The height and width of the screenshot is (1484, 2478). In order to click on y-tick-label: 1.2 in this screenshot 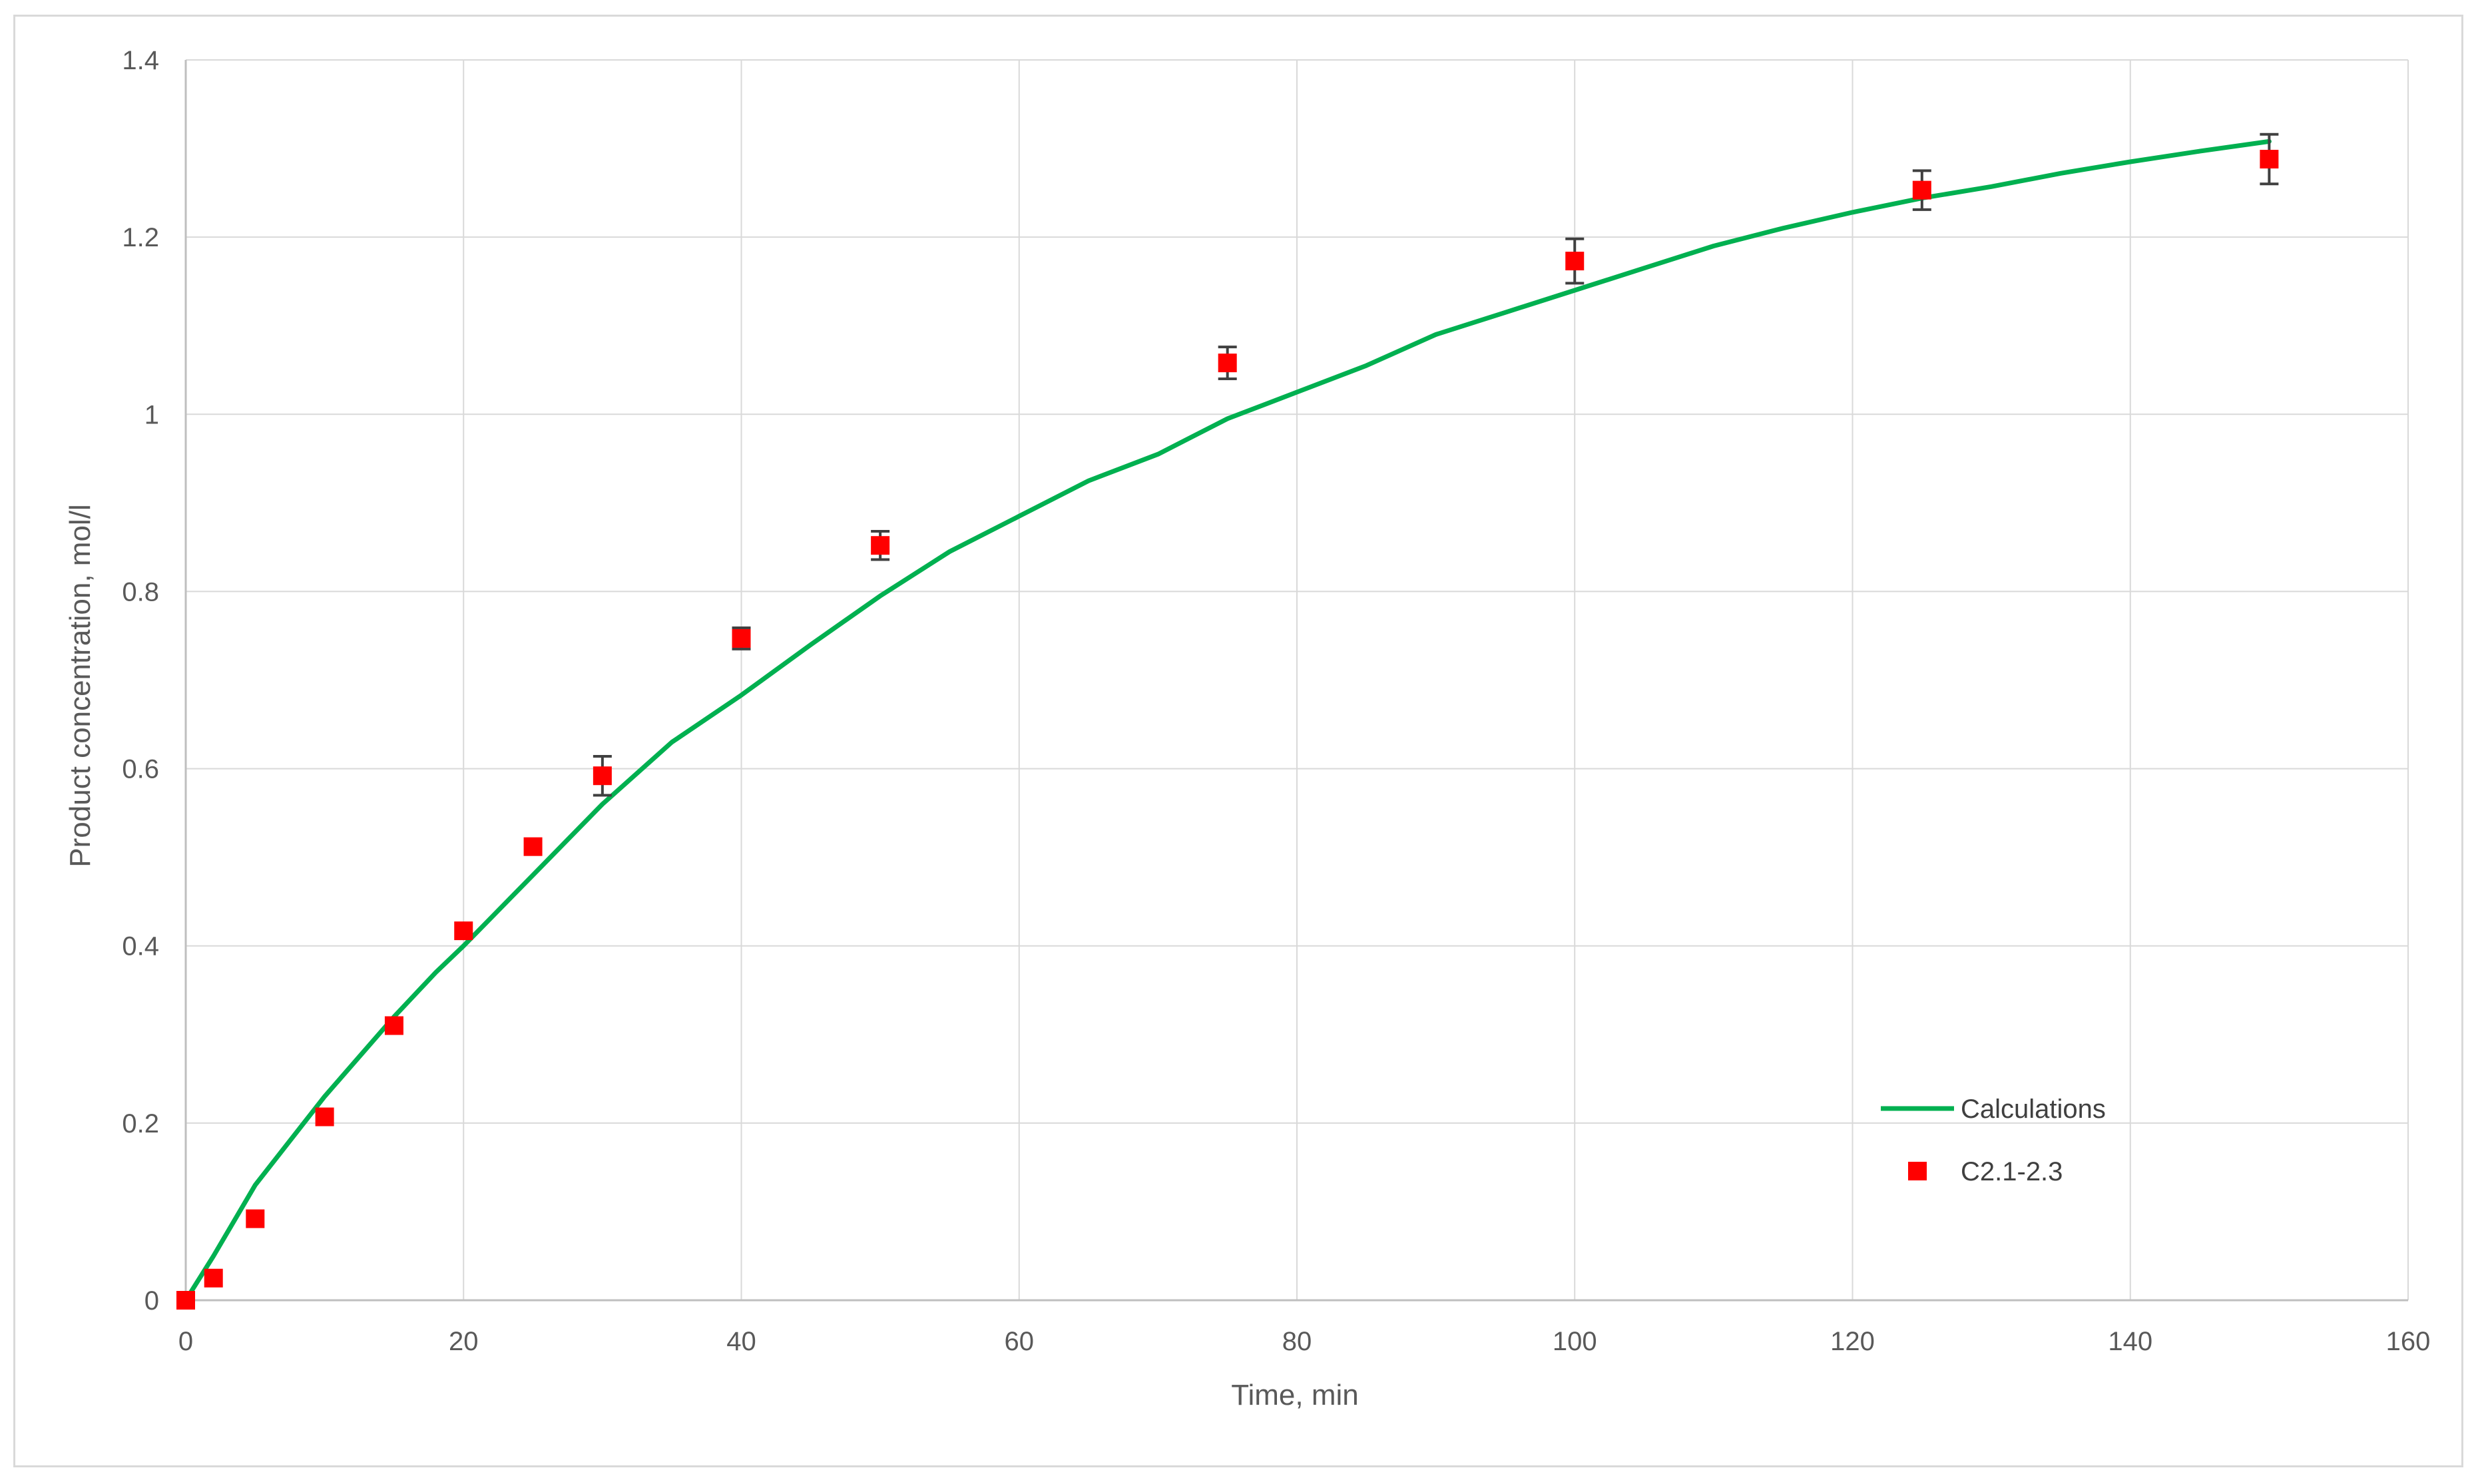, I will do `click(140, 237)`.